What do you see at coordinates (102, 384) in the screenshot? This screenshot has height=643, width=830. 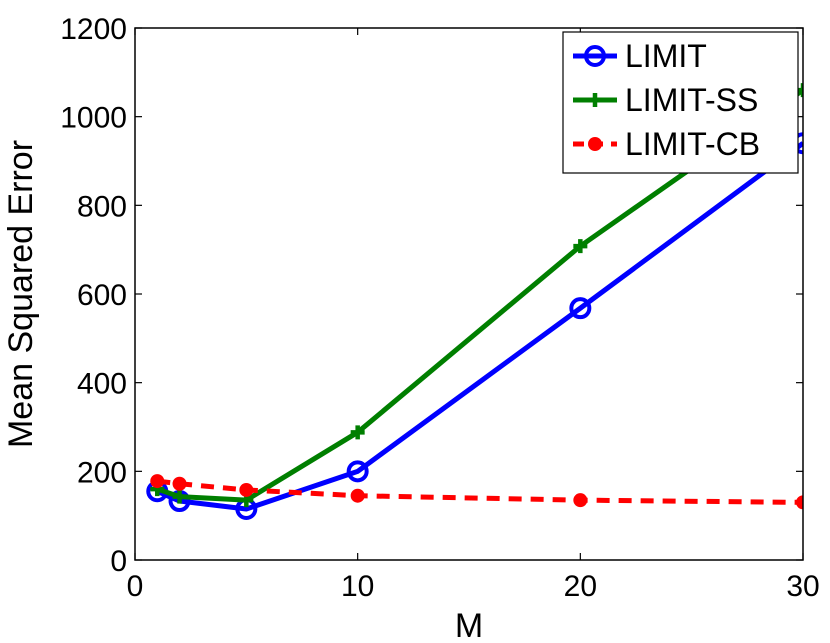 I see `y-tick-label: 400` at bounding box center [102, 384].